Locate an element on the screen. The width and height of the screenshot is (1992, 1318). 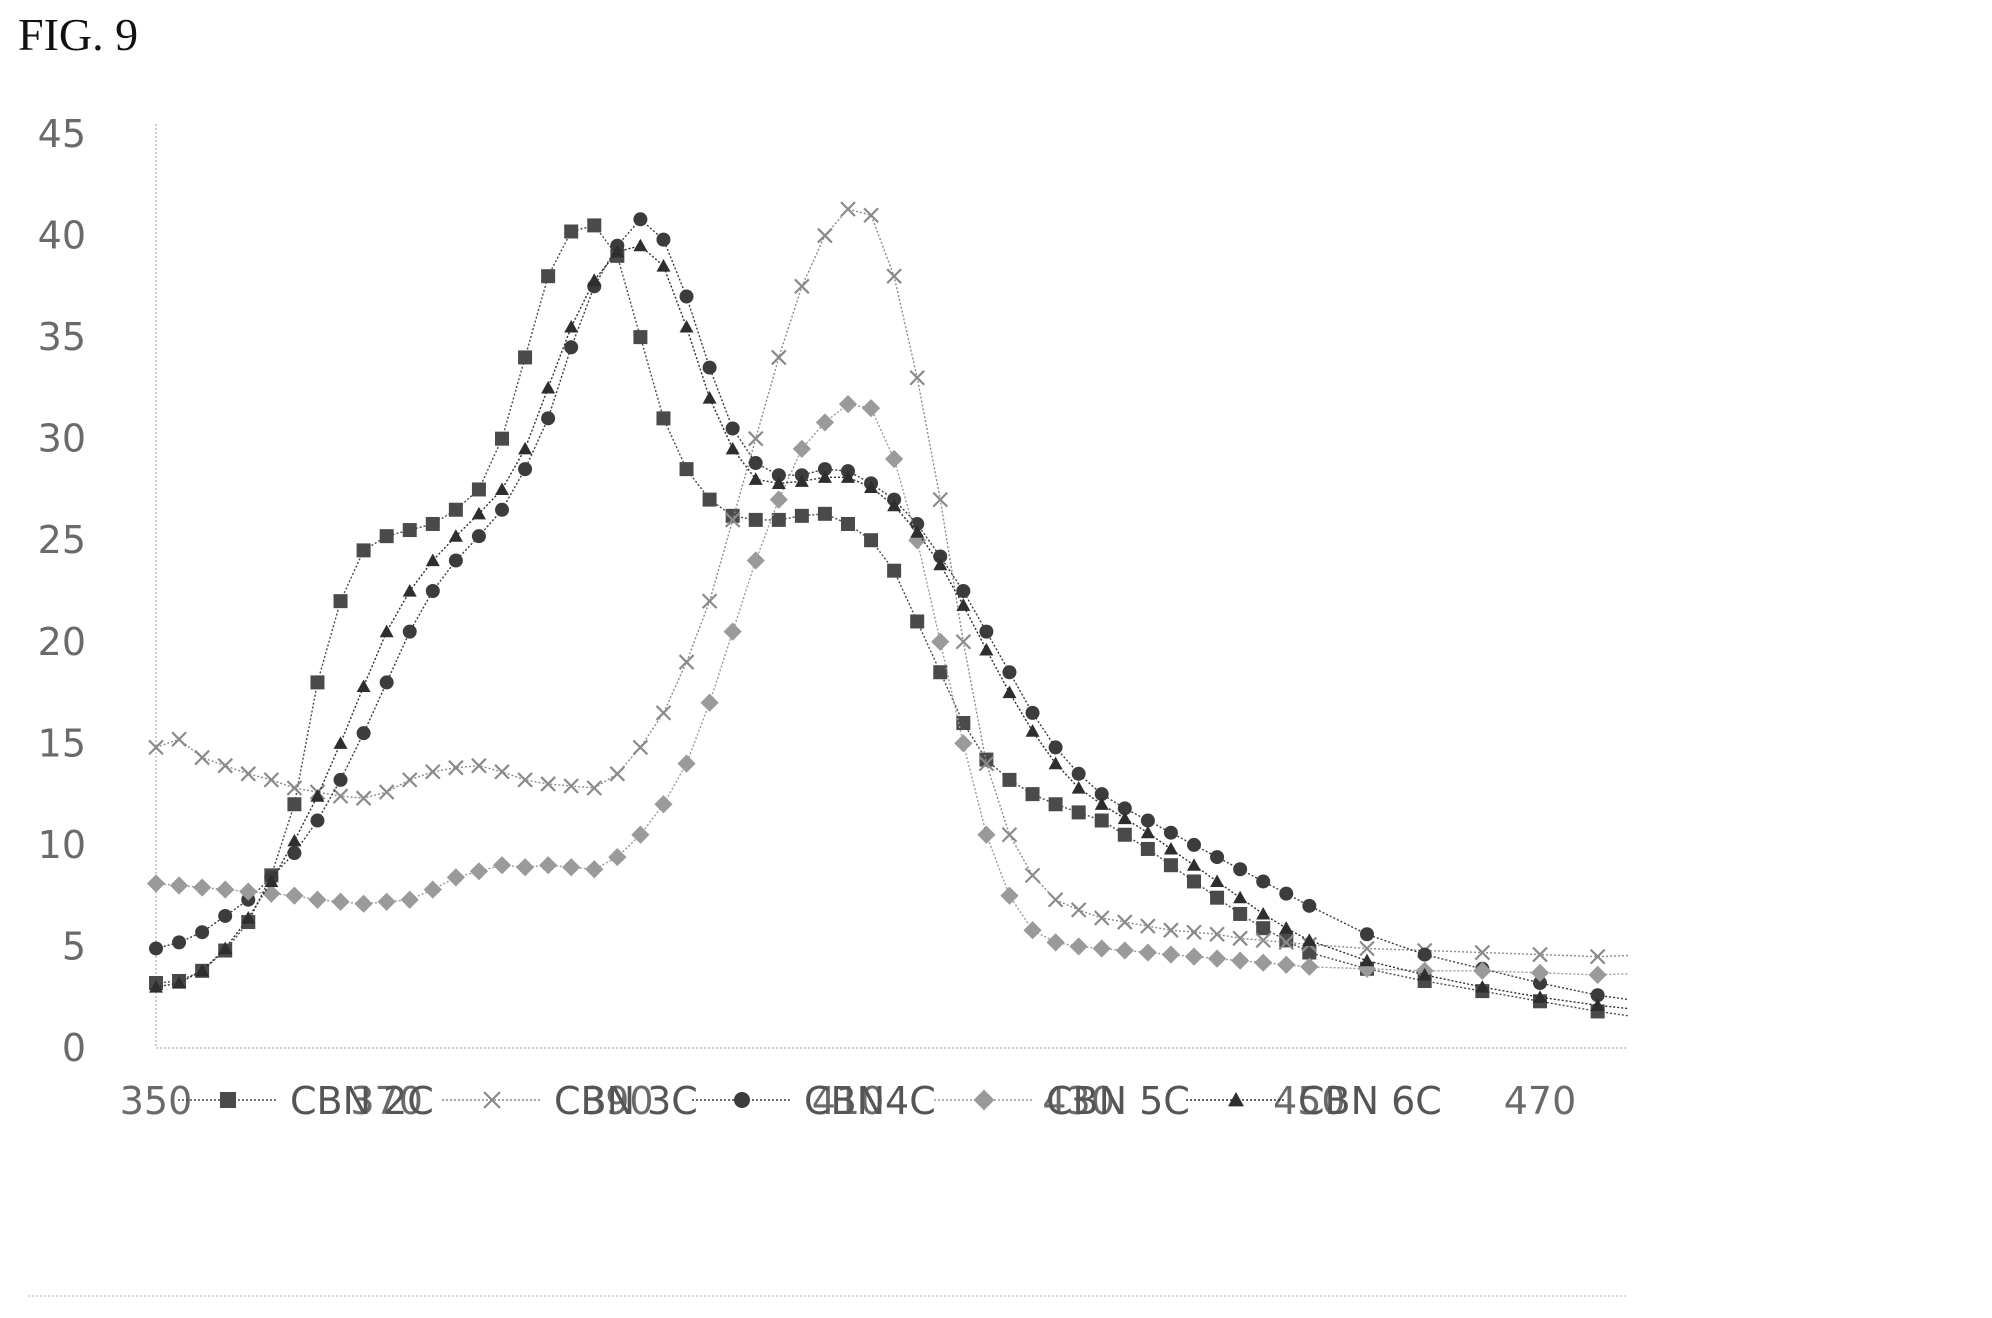
y-tick-label: 10 is located at coordinates (62, 845).